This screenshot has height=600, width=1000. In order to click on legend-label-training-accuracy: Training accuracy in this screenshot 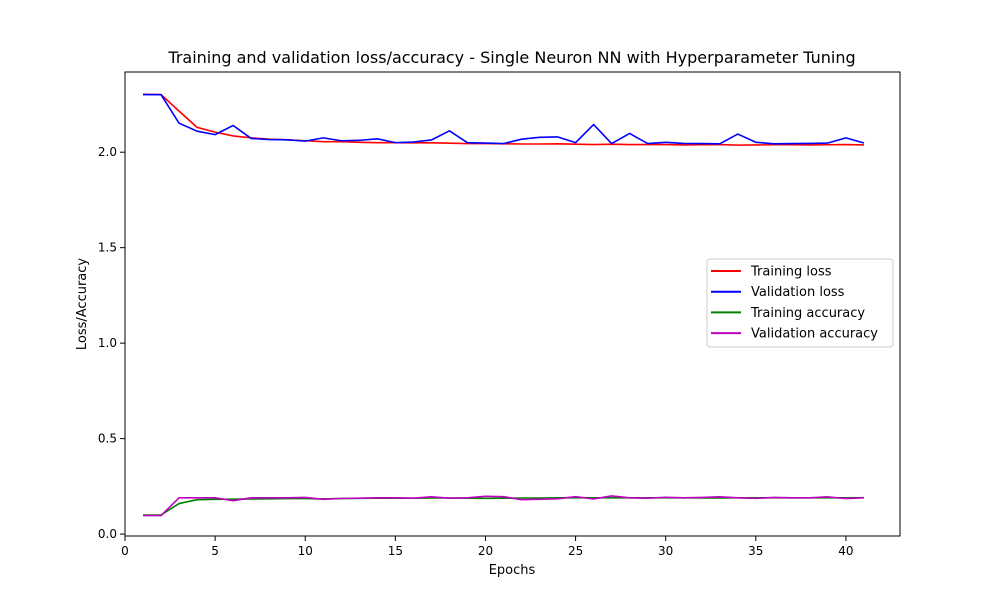, I will do `click(807, 313)`.